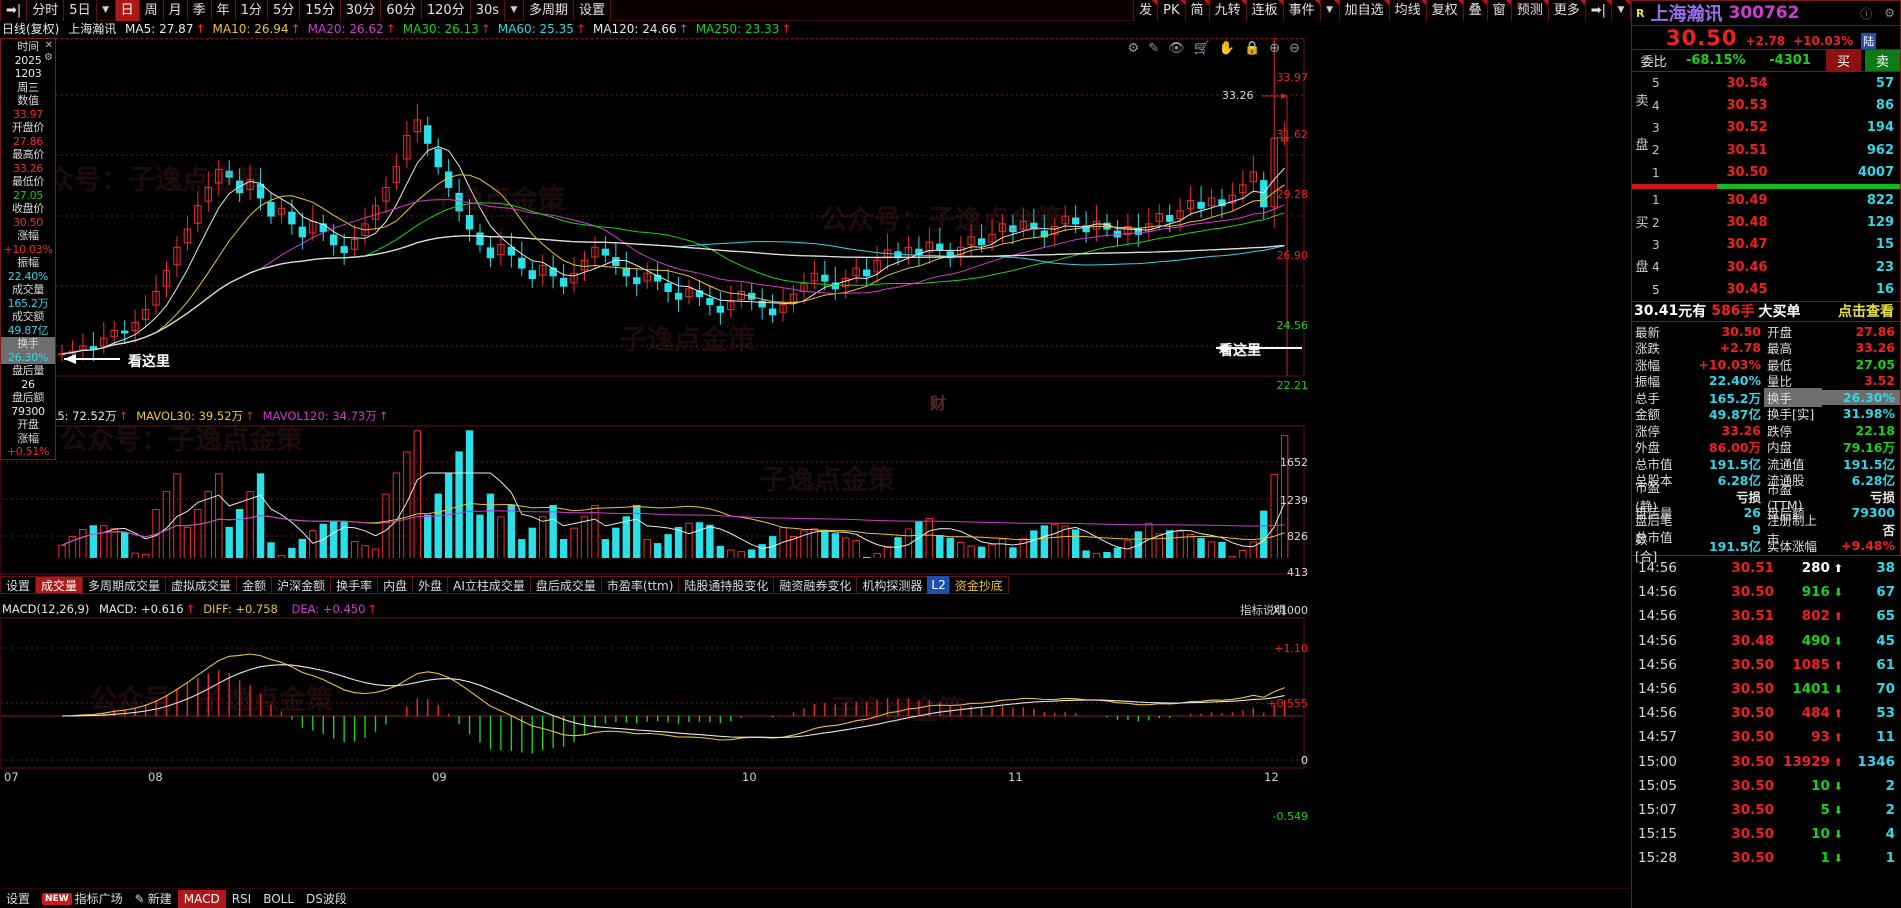  Describe the element at coordinates (487, 10) in the screenshot. I see `toolbar-sec30: 30s` at that location.